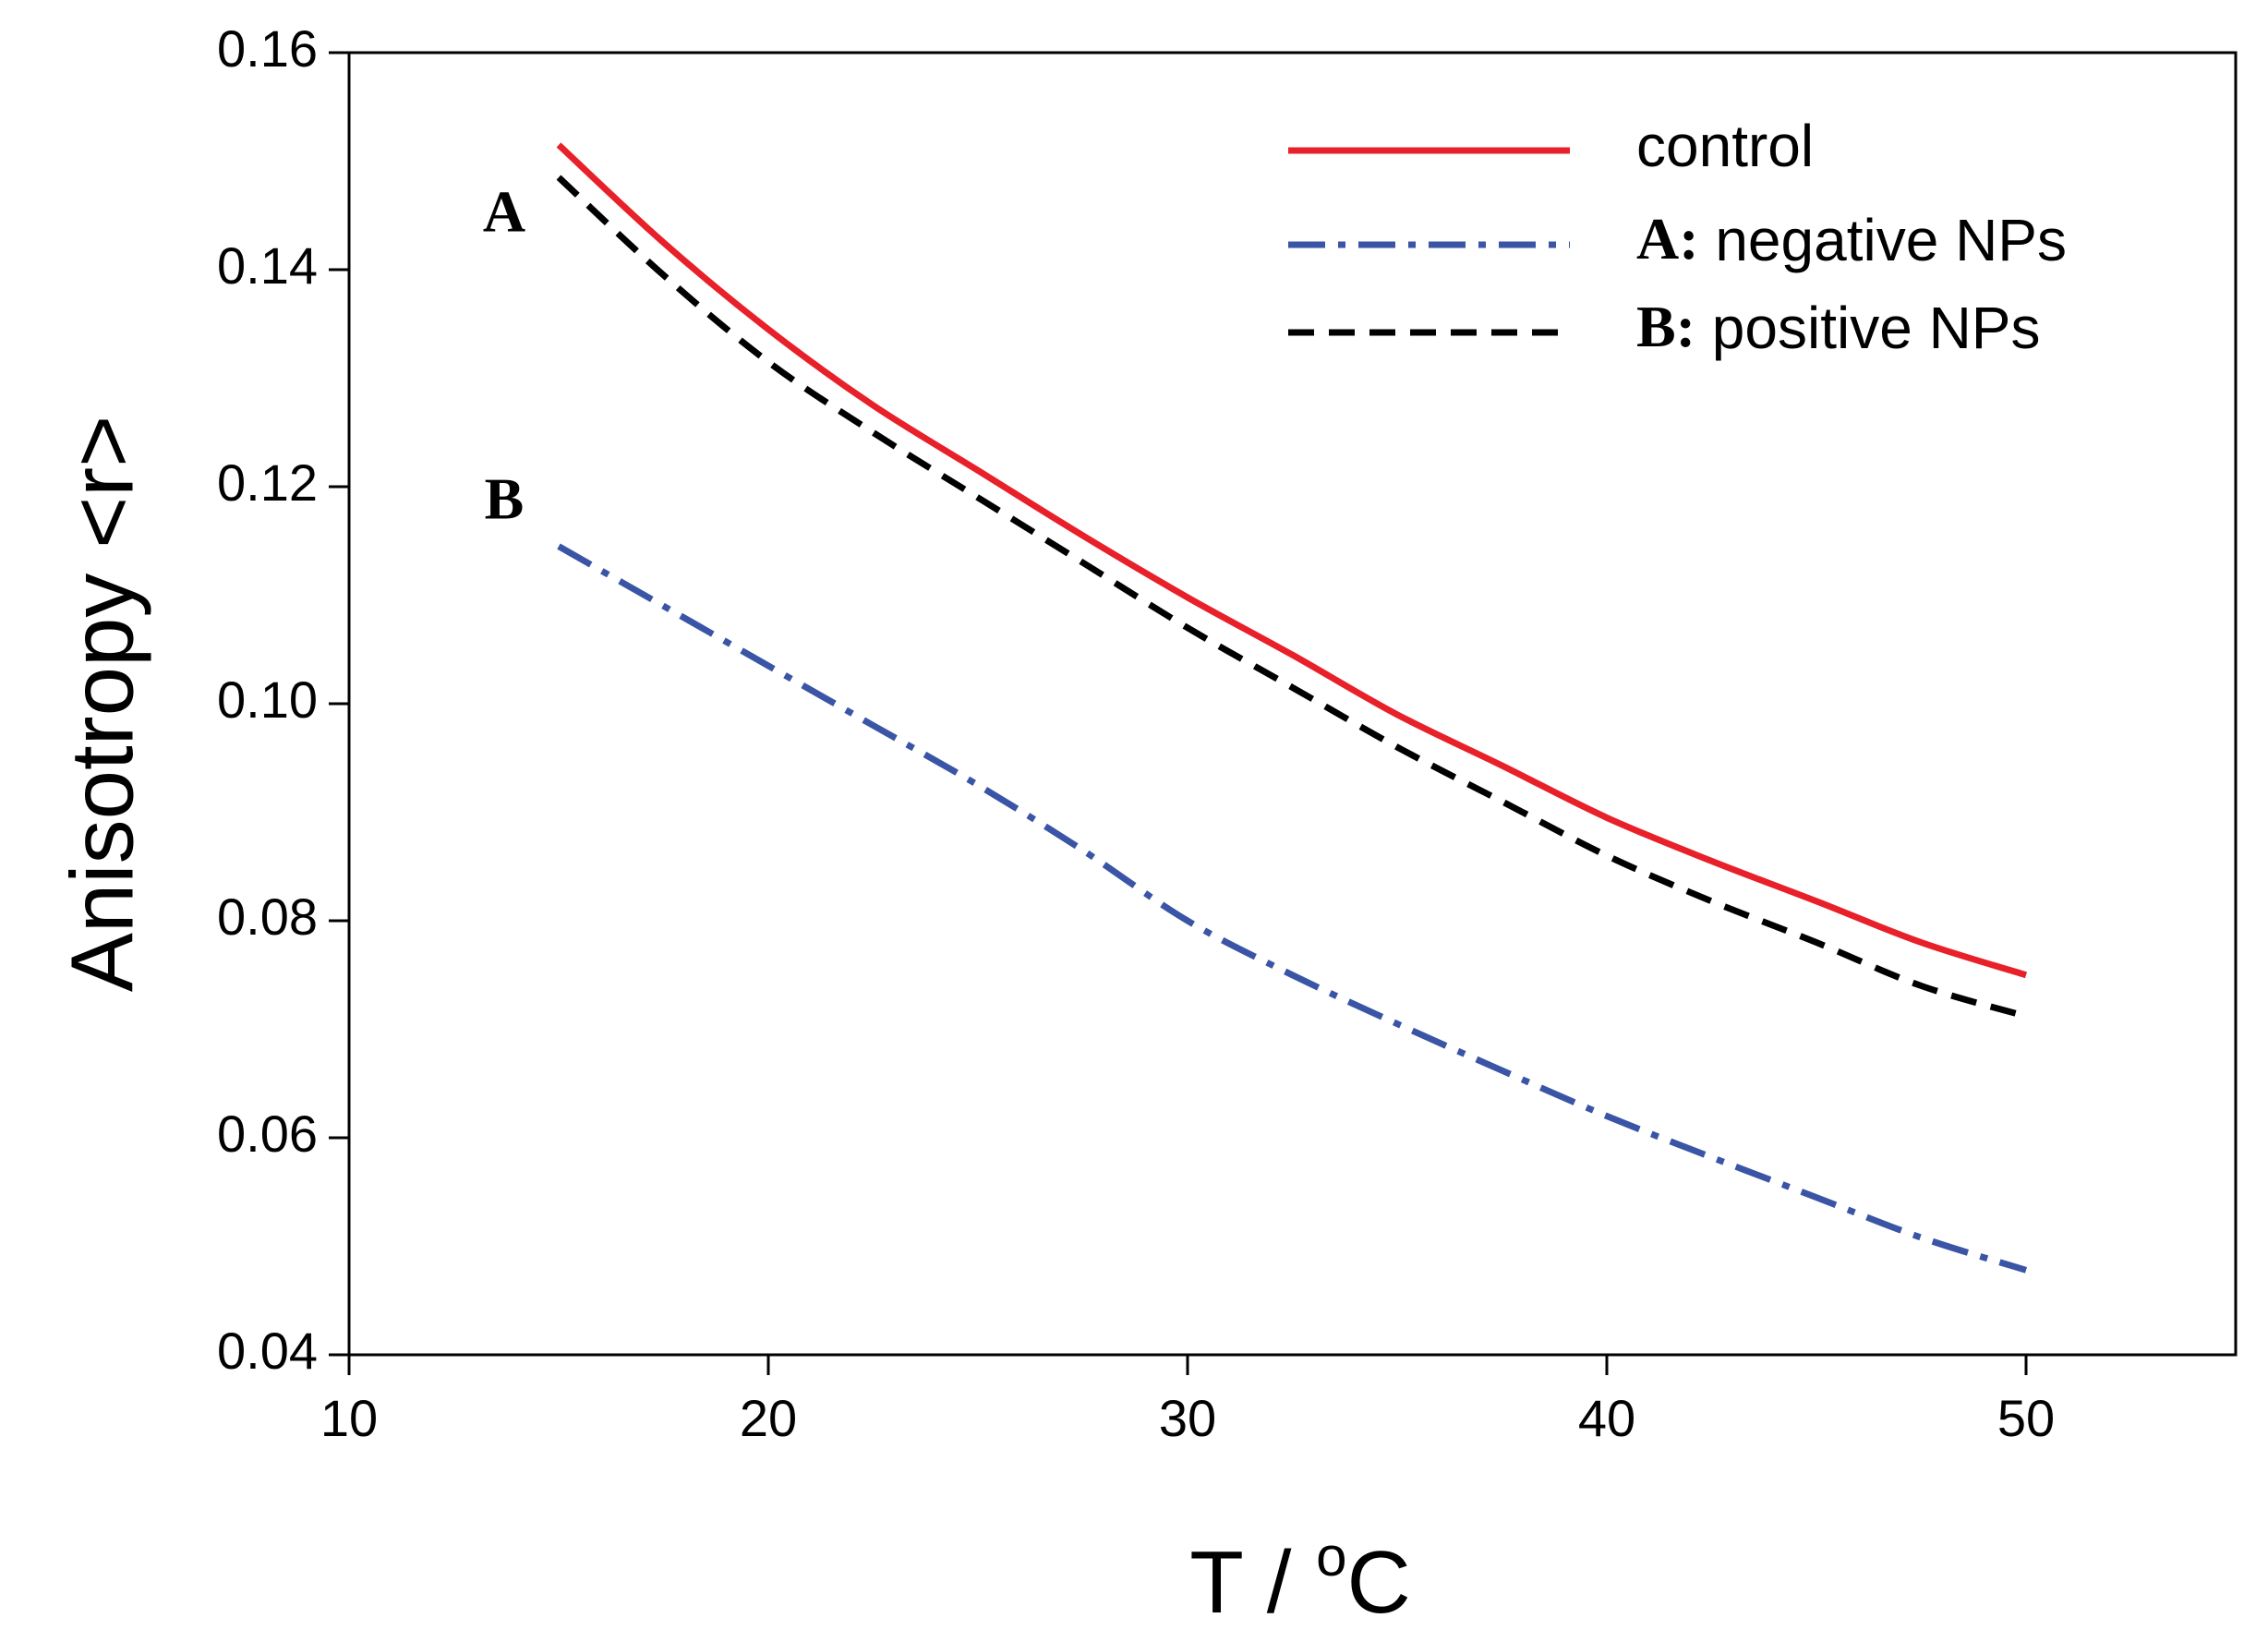  Describe the element at coordinates (267, 1134) in the screenshot. I see `y-tick-label: 0.06` at that location.